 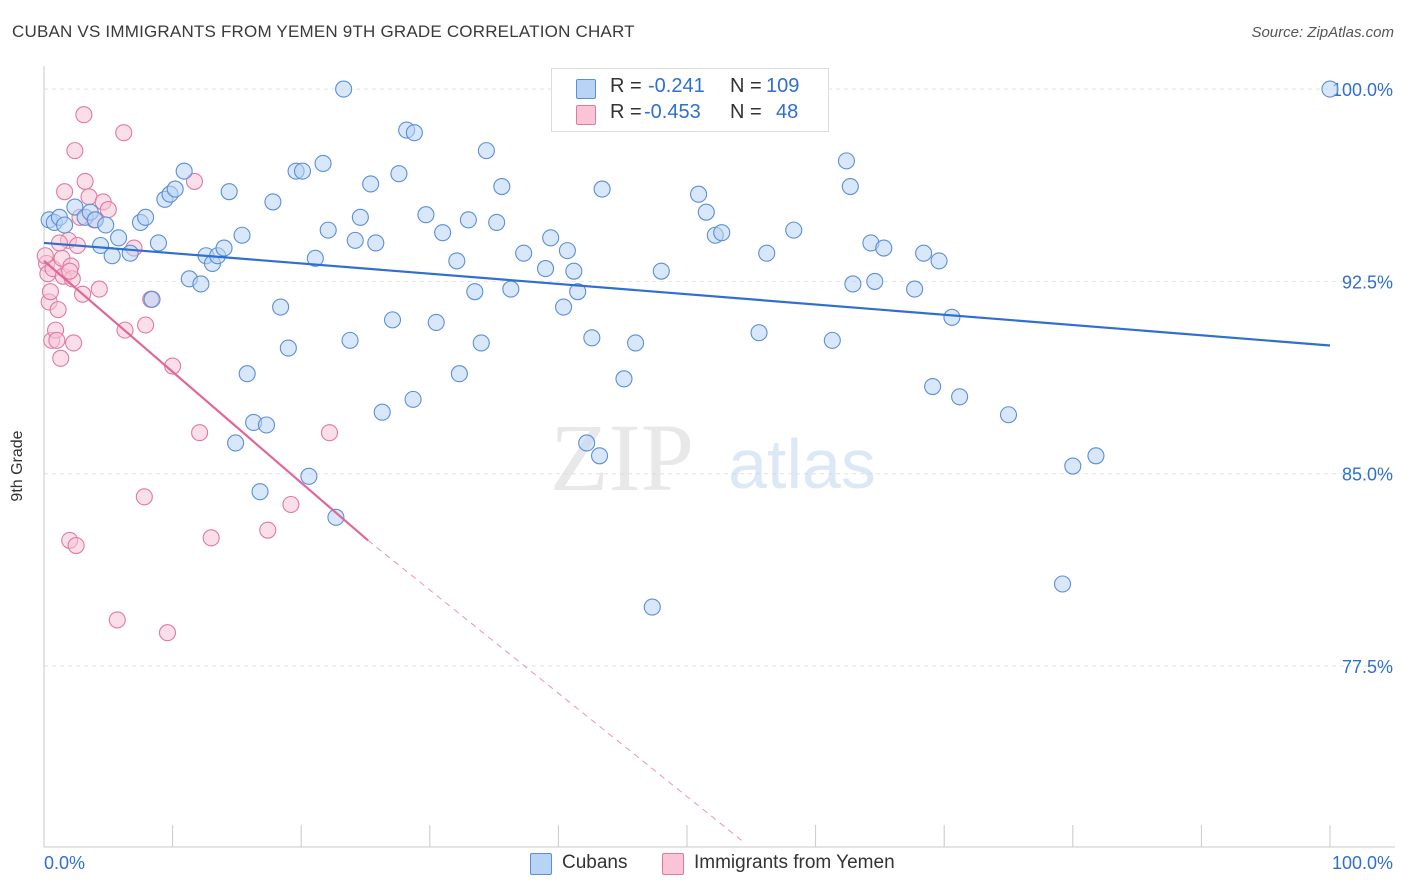 What do you see at coordinates (586, 115) in the screenshot?
I see `legend-swatch-yemen` at bounding box center [586, 115].